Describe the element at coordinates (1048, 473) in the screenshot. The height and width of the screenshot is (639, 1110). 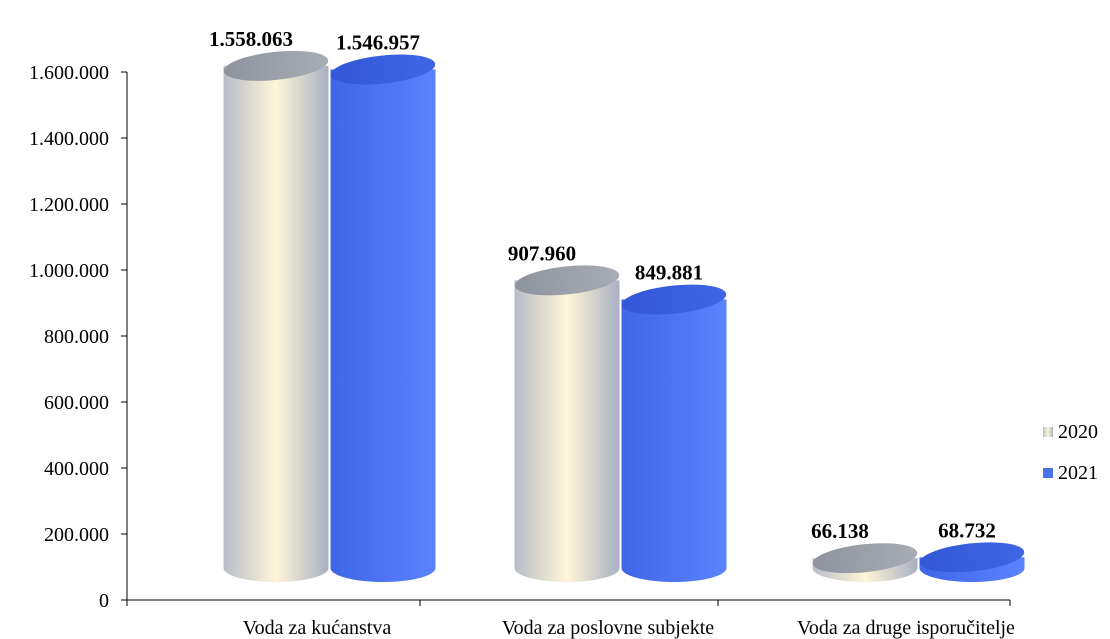
I see `legend-swatch-2021` at that location.